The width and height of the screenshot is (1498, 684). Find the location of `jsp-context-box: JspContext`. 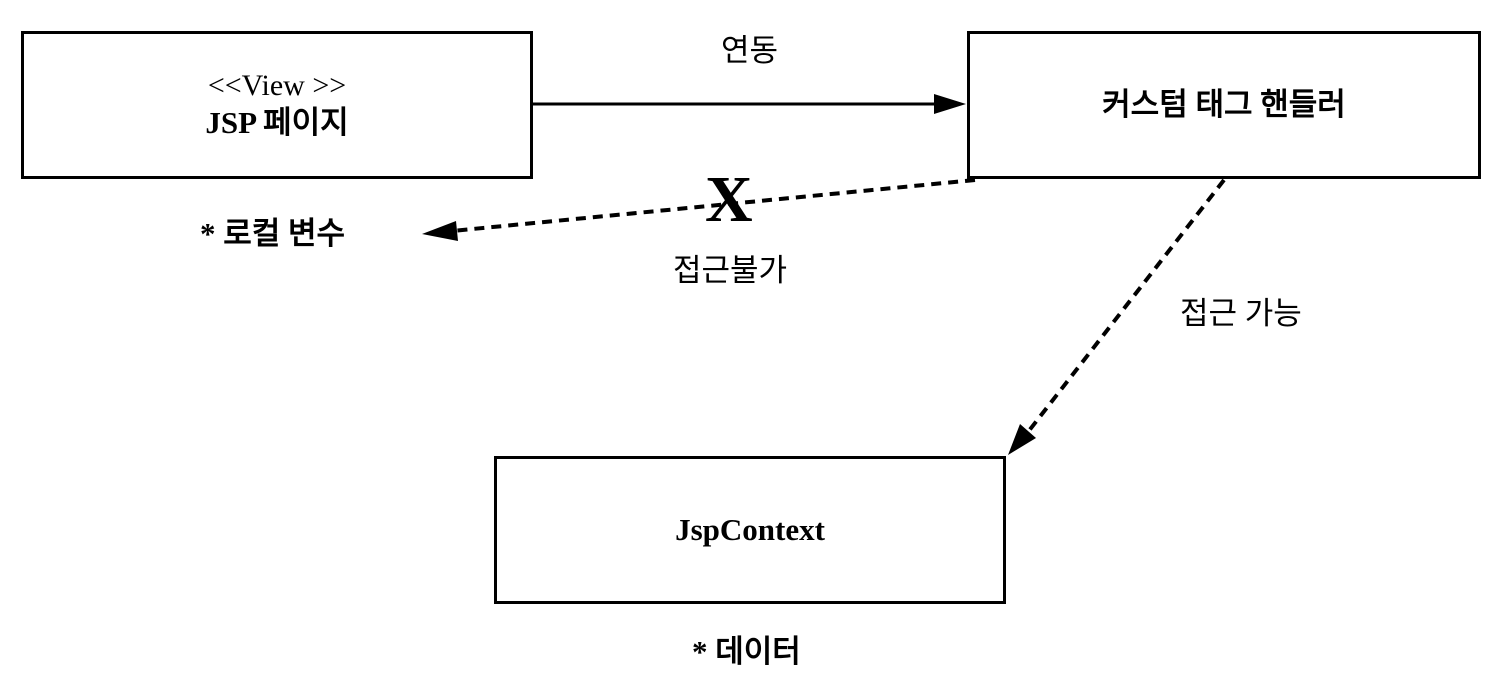

jsp-context-box: JspContext is located at coordinates (750, 530).